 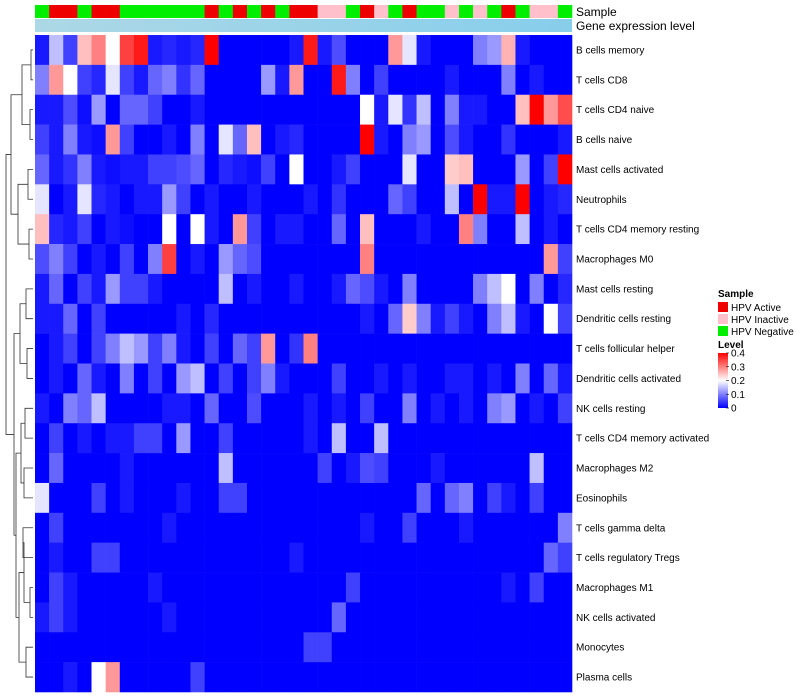 What do you see at coordinates (738, 354) in the screenshot?
I see `legend-tick-label: 0.4` at bounding box center [738, 354].